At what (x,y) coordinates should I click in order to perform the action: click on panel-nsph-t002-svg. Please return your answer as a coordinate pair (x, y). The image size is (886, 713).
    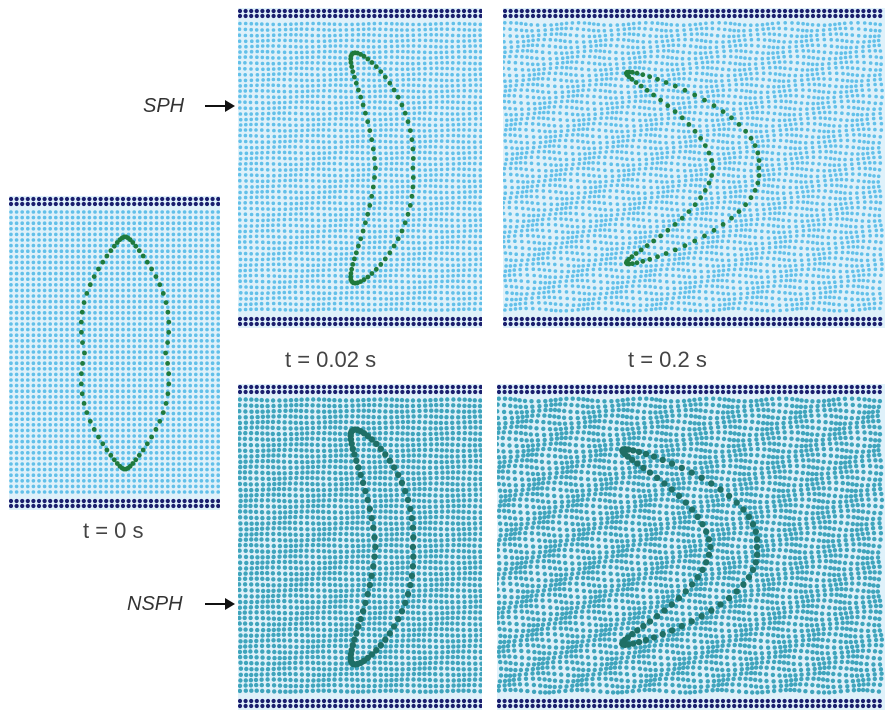
    Looking at the image, I should click on (360, 547).